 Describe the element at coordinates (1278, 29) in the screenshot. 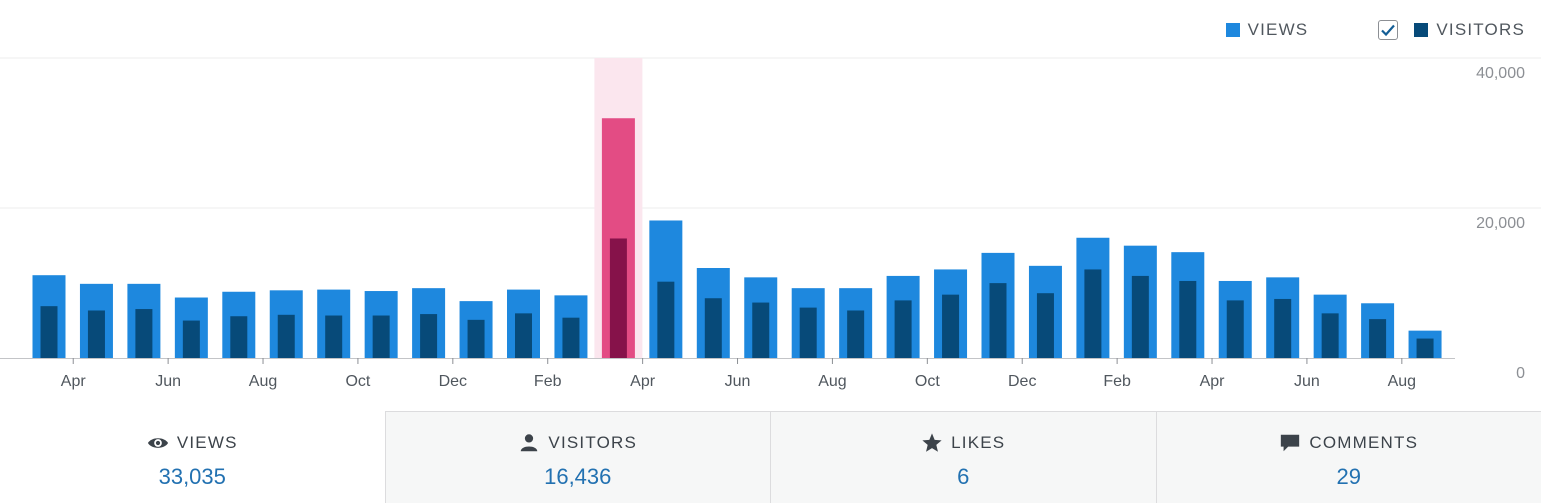

I see `legend-views-label: VIEWS` at that location.